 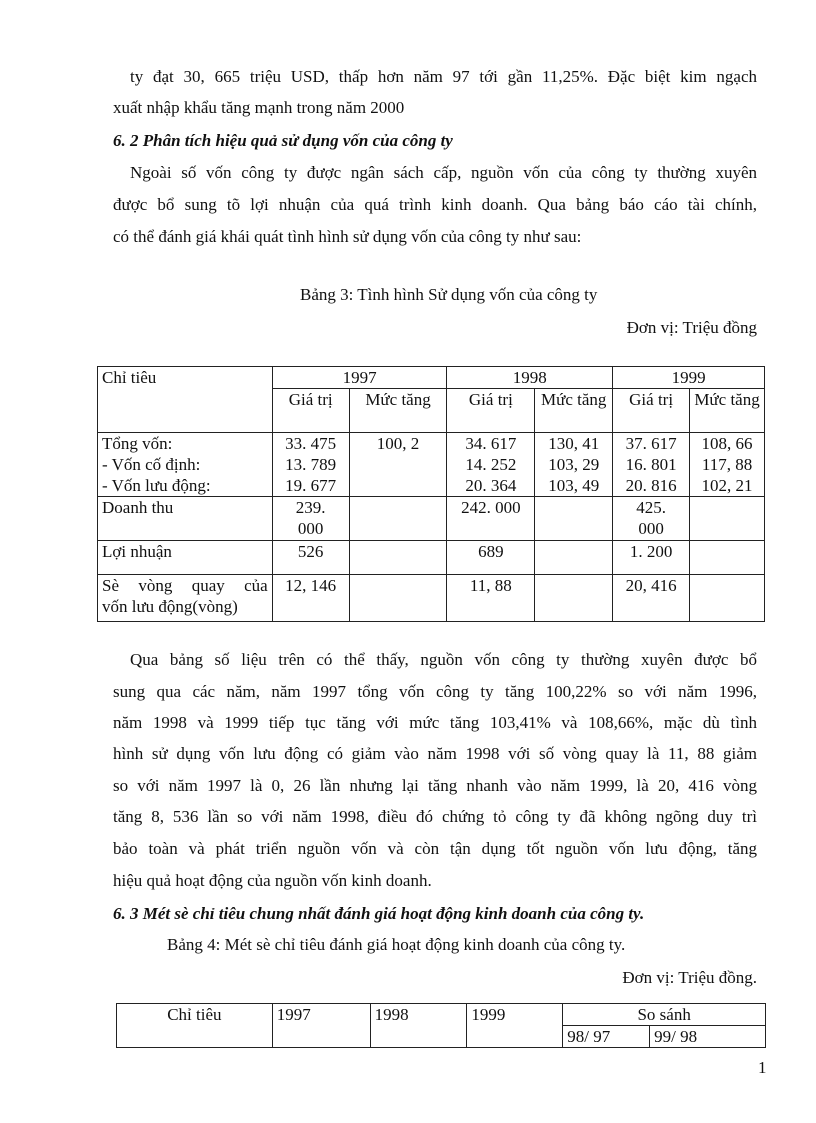 What do you see at coordinates (651, 585) in the screenshot?
I see `cell-line: 20, 416` at bounding box center [651, 585].